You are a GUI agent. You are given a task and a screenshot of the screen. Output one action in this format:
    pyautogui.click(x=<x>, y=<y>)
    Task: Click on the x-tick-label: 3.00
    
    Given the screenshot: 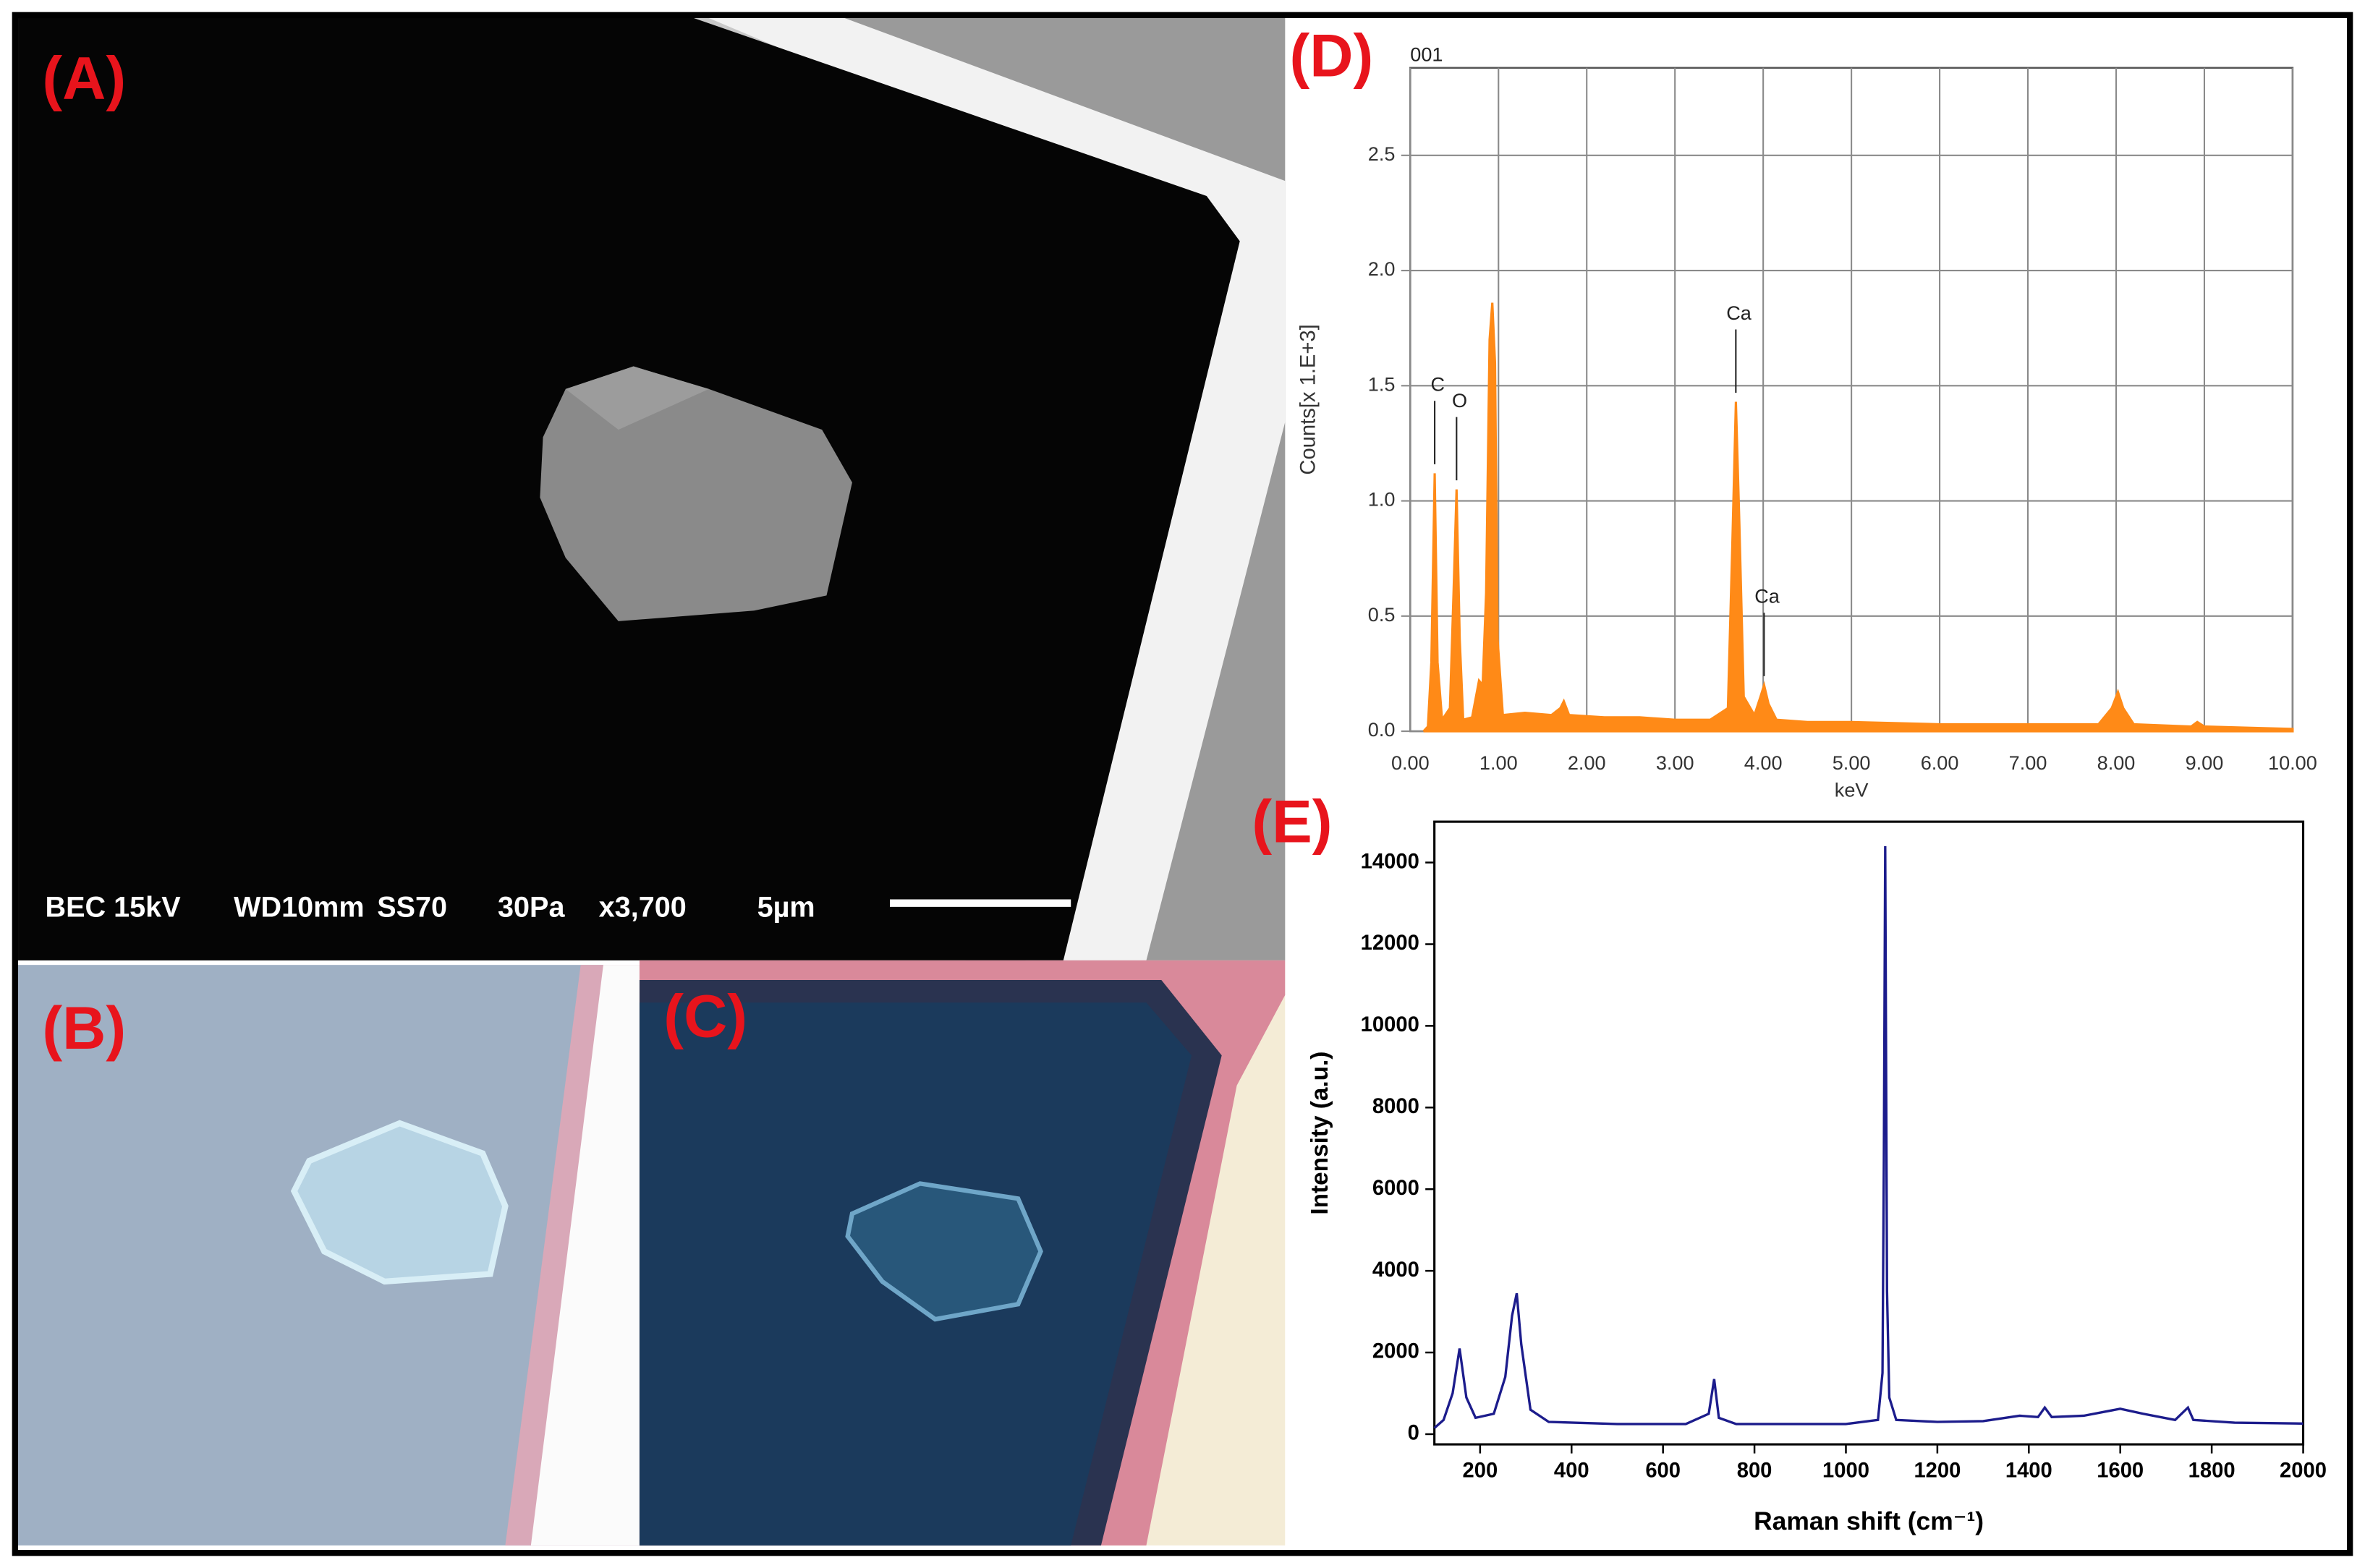 What is the action you would take?
    pyautogui.click(x=1675, y=762)
    